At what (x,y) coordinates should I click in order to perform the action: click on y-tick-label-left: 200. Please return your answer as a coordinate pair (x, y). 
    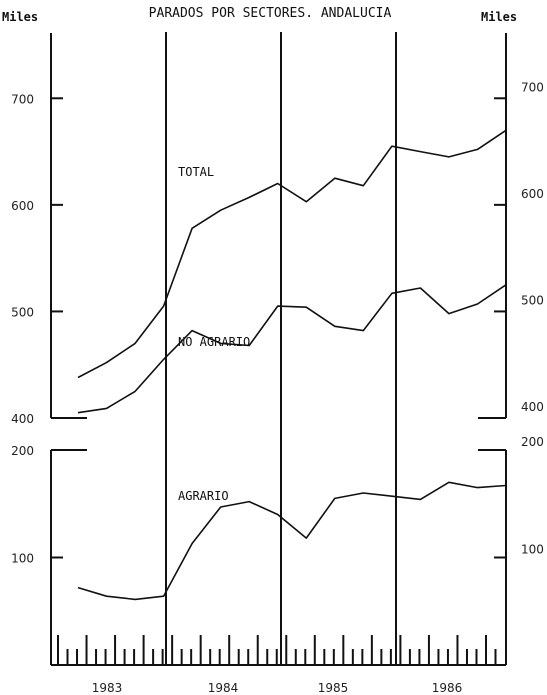
    Looking at the image, I should click on (22, 451).